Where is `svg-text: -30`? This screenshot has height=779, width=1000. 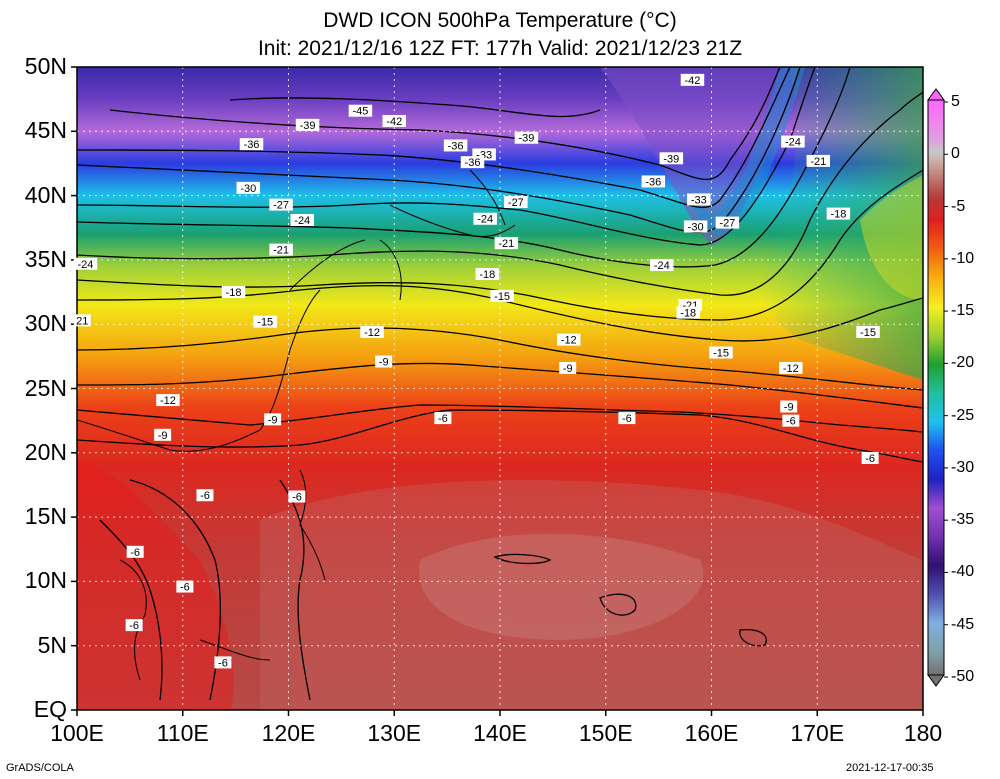 svg-text: -30 is located at coordinates (696, 227).